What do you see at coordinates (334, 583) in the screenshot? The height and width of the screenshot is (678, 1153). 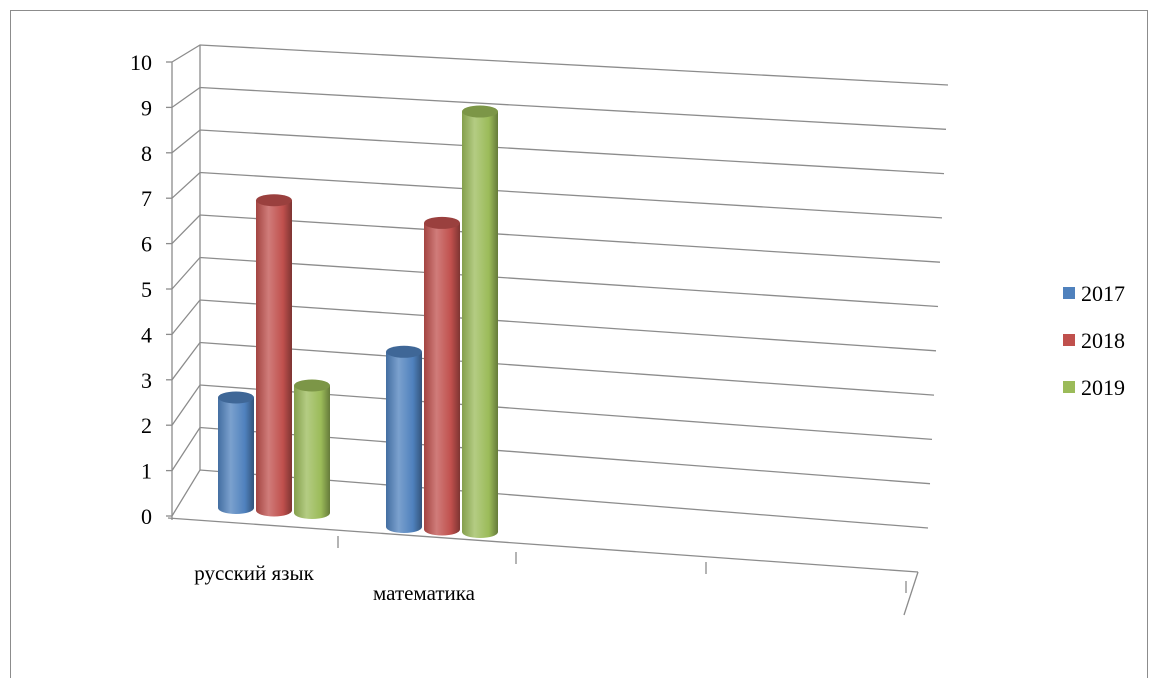 I see `x-axis-category-labels: русский язык математика` at bounding box center [334, 583].